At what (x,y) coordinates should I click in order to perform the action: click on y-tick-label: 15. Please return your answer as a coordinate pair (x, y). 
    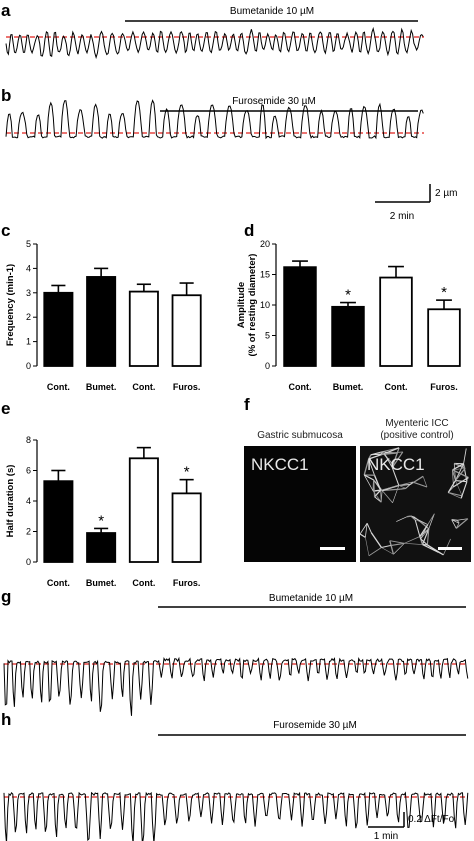
    Looking at the image, I should click on (265, 275).